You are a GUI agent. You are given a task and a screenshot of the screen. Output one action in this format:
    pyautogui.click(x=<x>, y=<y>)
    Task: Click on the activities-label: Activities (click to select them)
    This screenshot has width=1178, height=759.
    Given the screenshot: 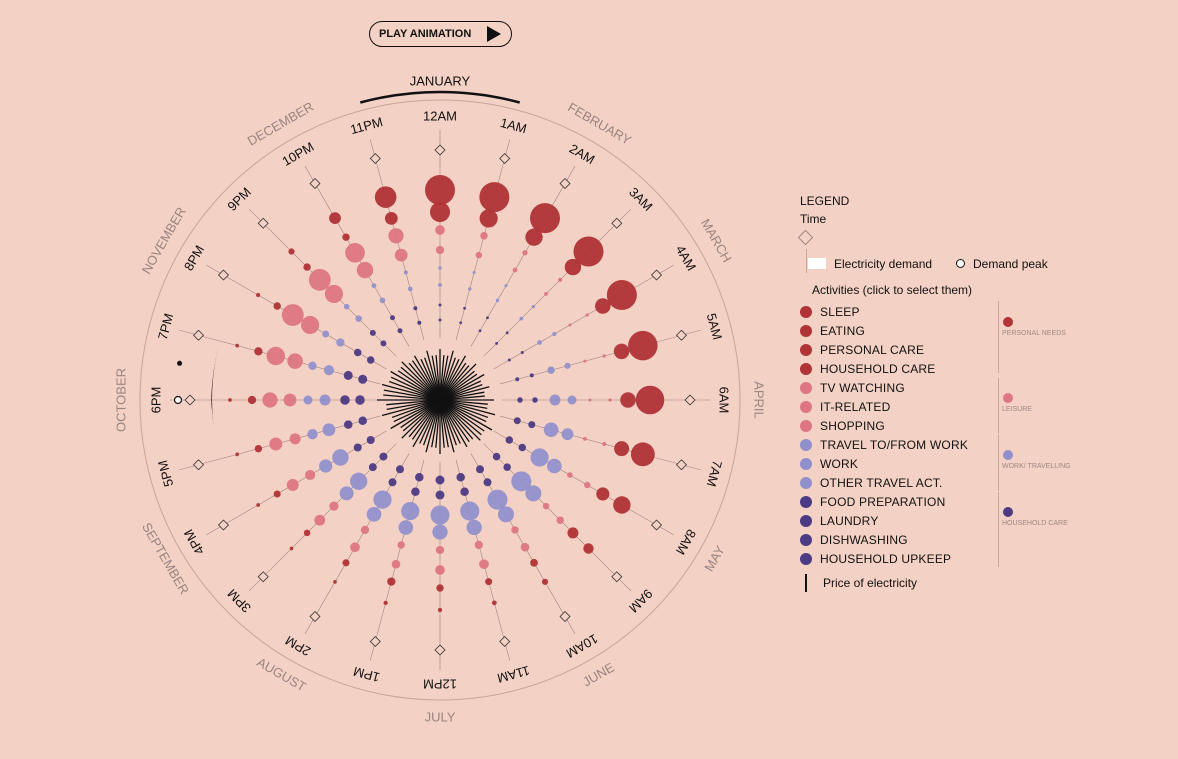 What is the action you would take?
    pyautogui.click(x=892, y=290)
    